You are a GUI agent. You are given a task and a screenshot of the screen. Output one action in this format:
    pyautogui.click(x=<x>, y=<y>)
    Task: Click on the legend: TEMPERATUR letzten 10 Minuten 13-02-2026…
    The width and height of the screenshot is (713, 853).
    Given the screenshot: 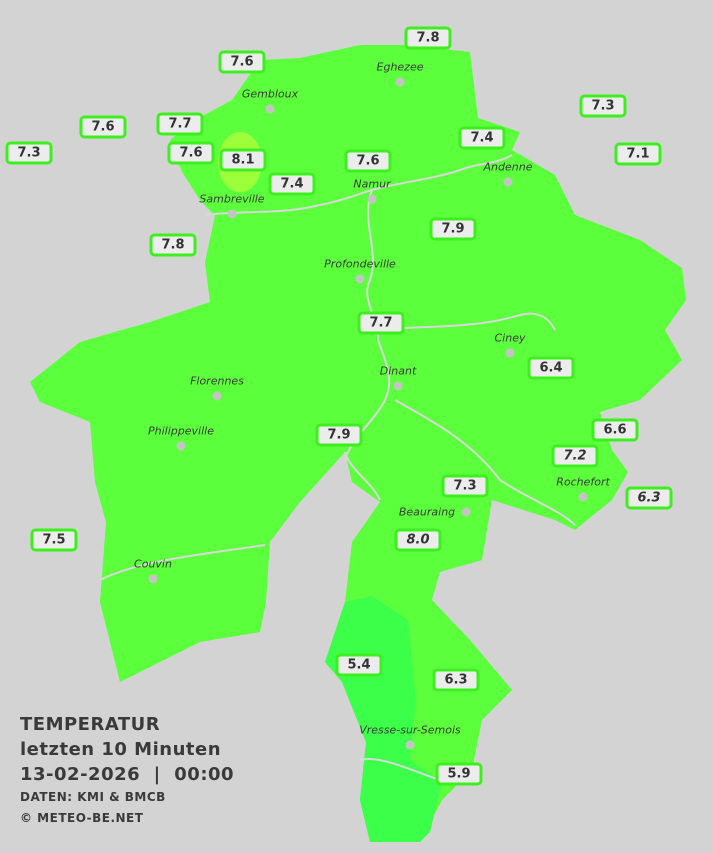 What is the action you would take?
    pyautogui.click(x=127, y=770)
    